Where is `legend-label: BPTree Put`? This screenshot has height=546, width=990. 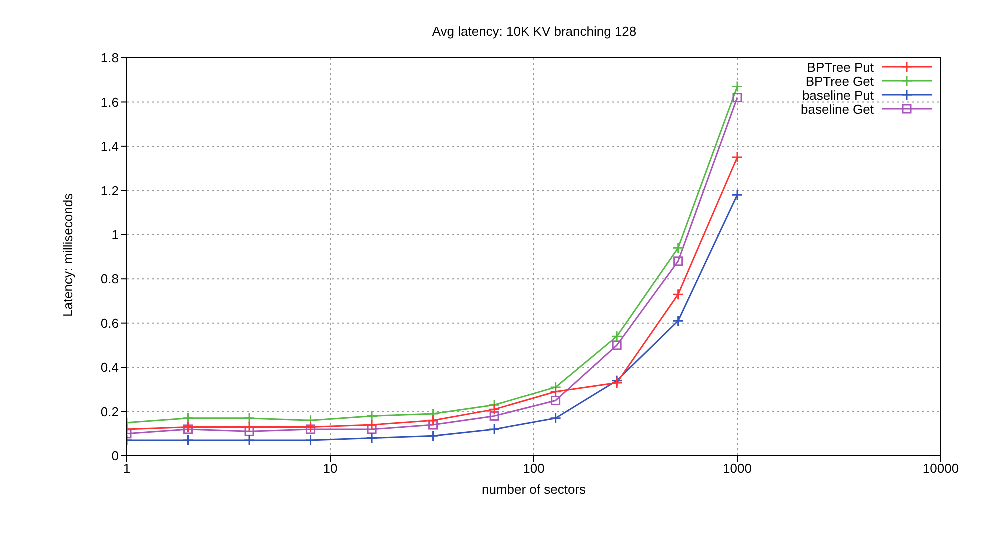 legend-label: BPTree Put is located at coordinates (840, 67).